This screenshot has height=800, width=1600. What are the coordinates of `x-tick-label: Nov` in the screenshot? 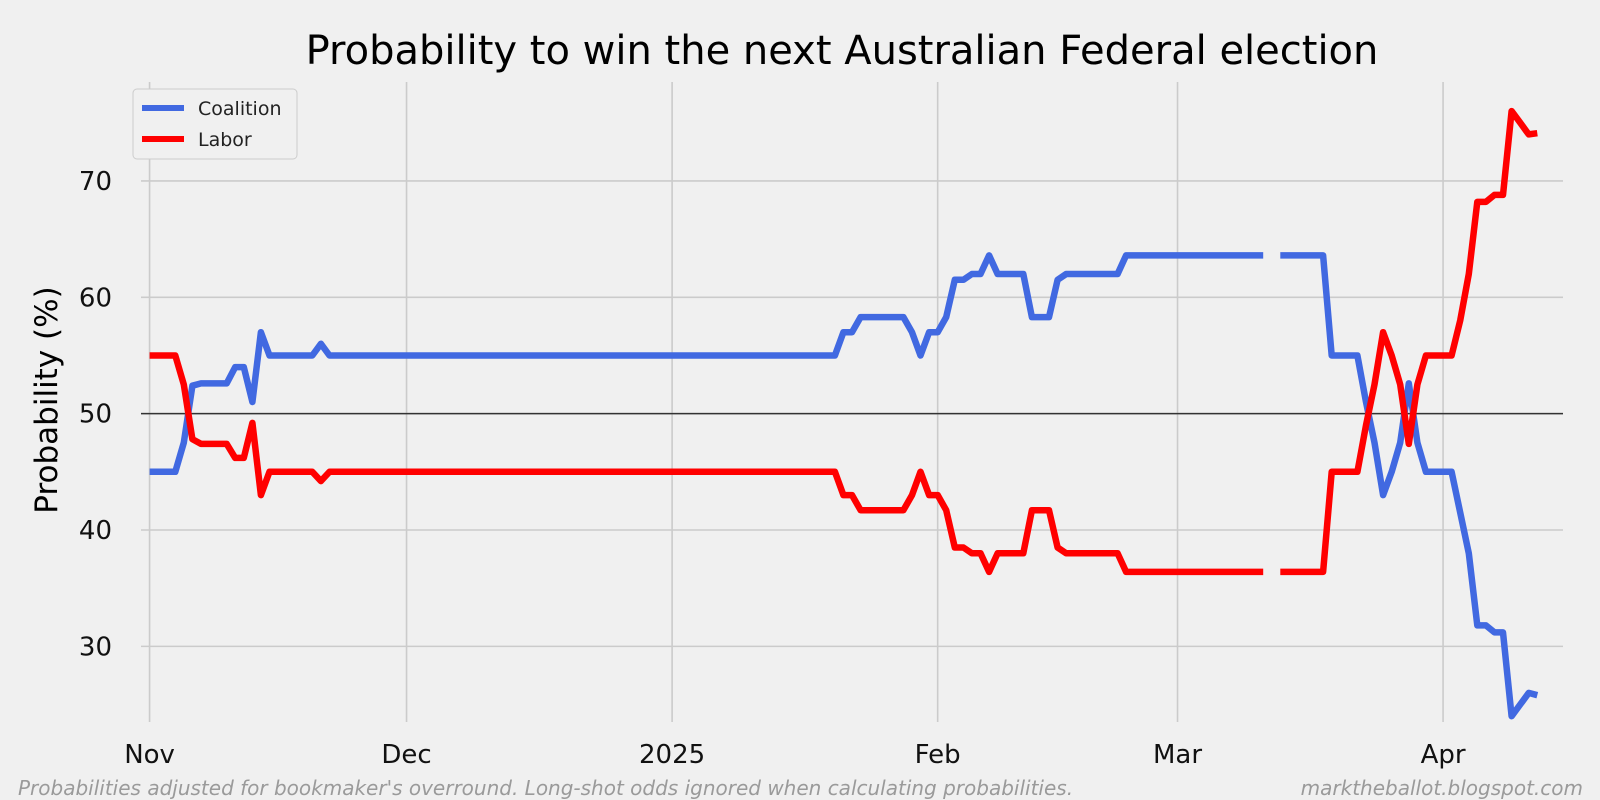 It's located at (149, 755).